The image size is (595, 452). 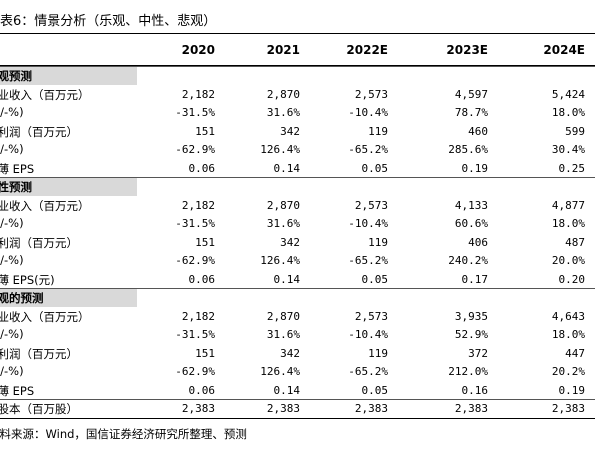 I want to click on cell: 78.7%, so click(x=471, y=112).